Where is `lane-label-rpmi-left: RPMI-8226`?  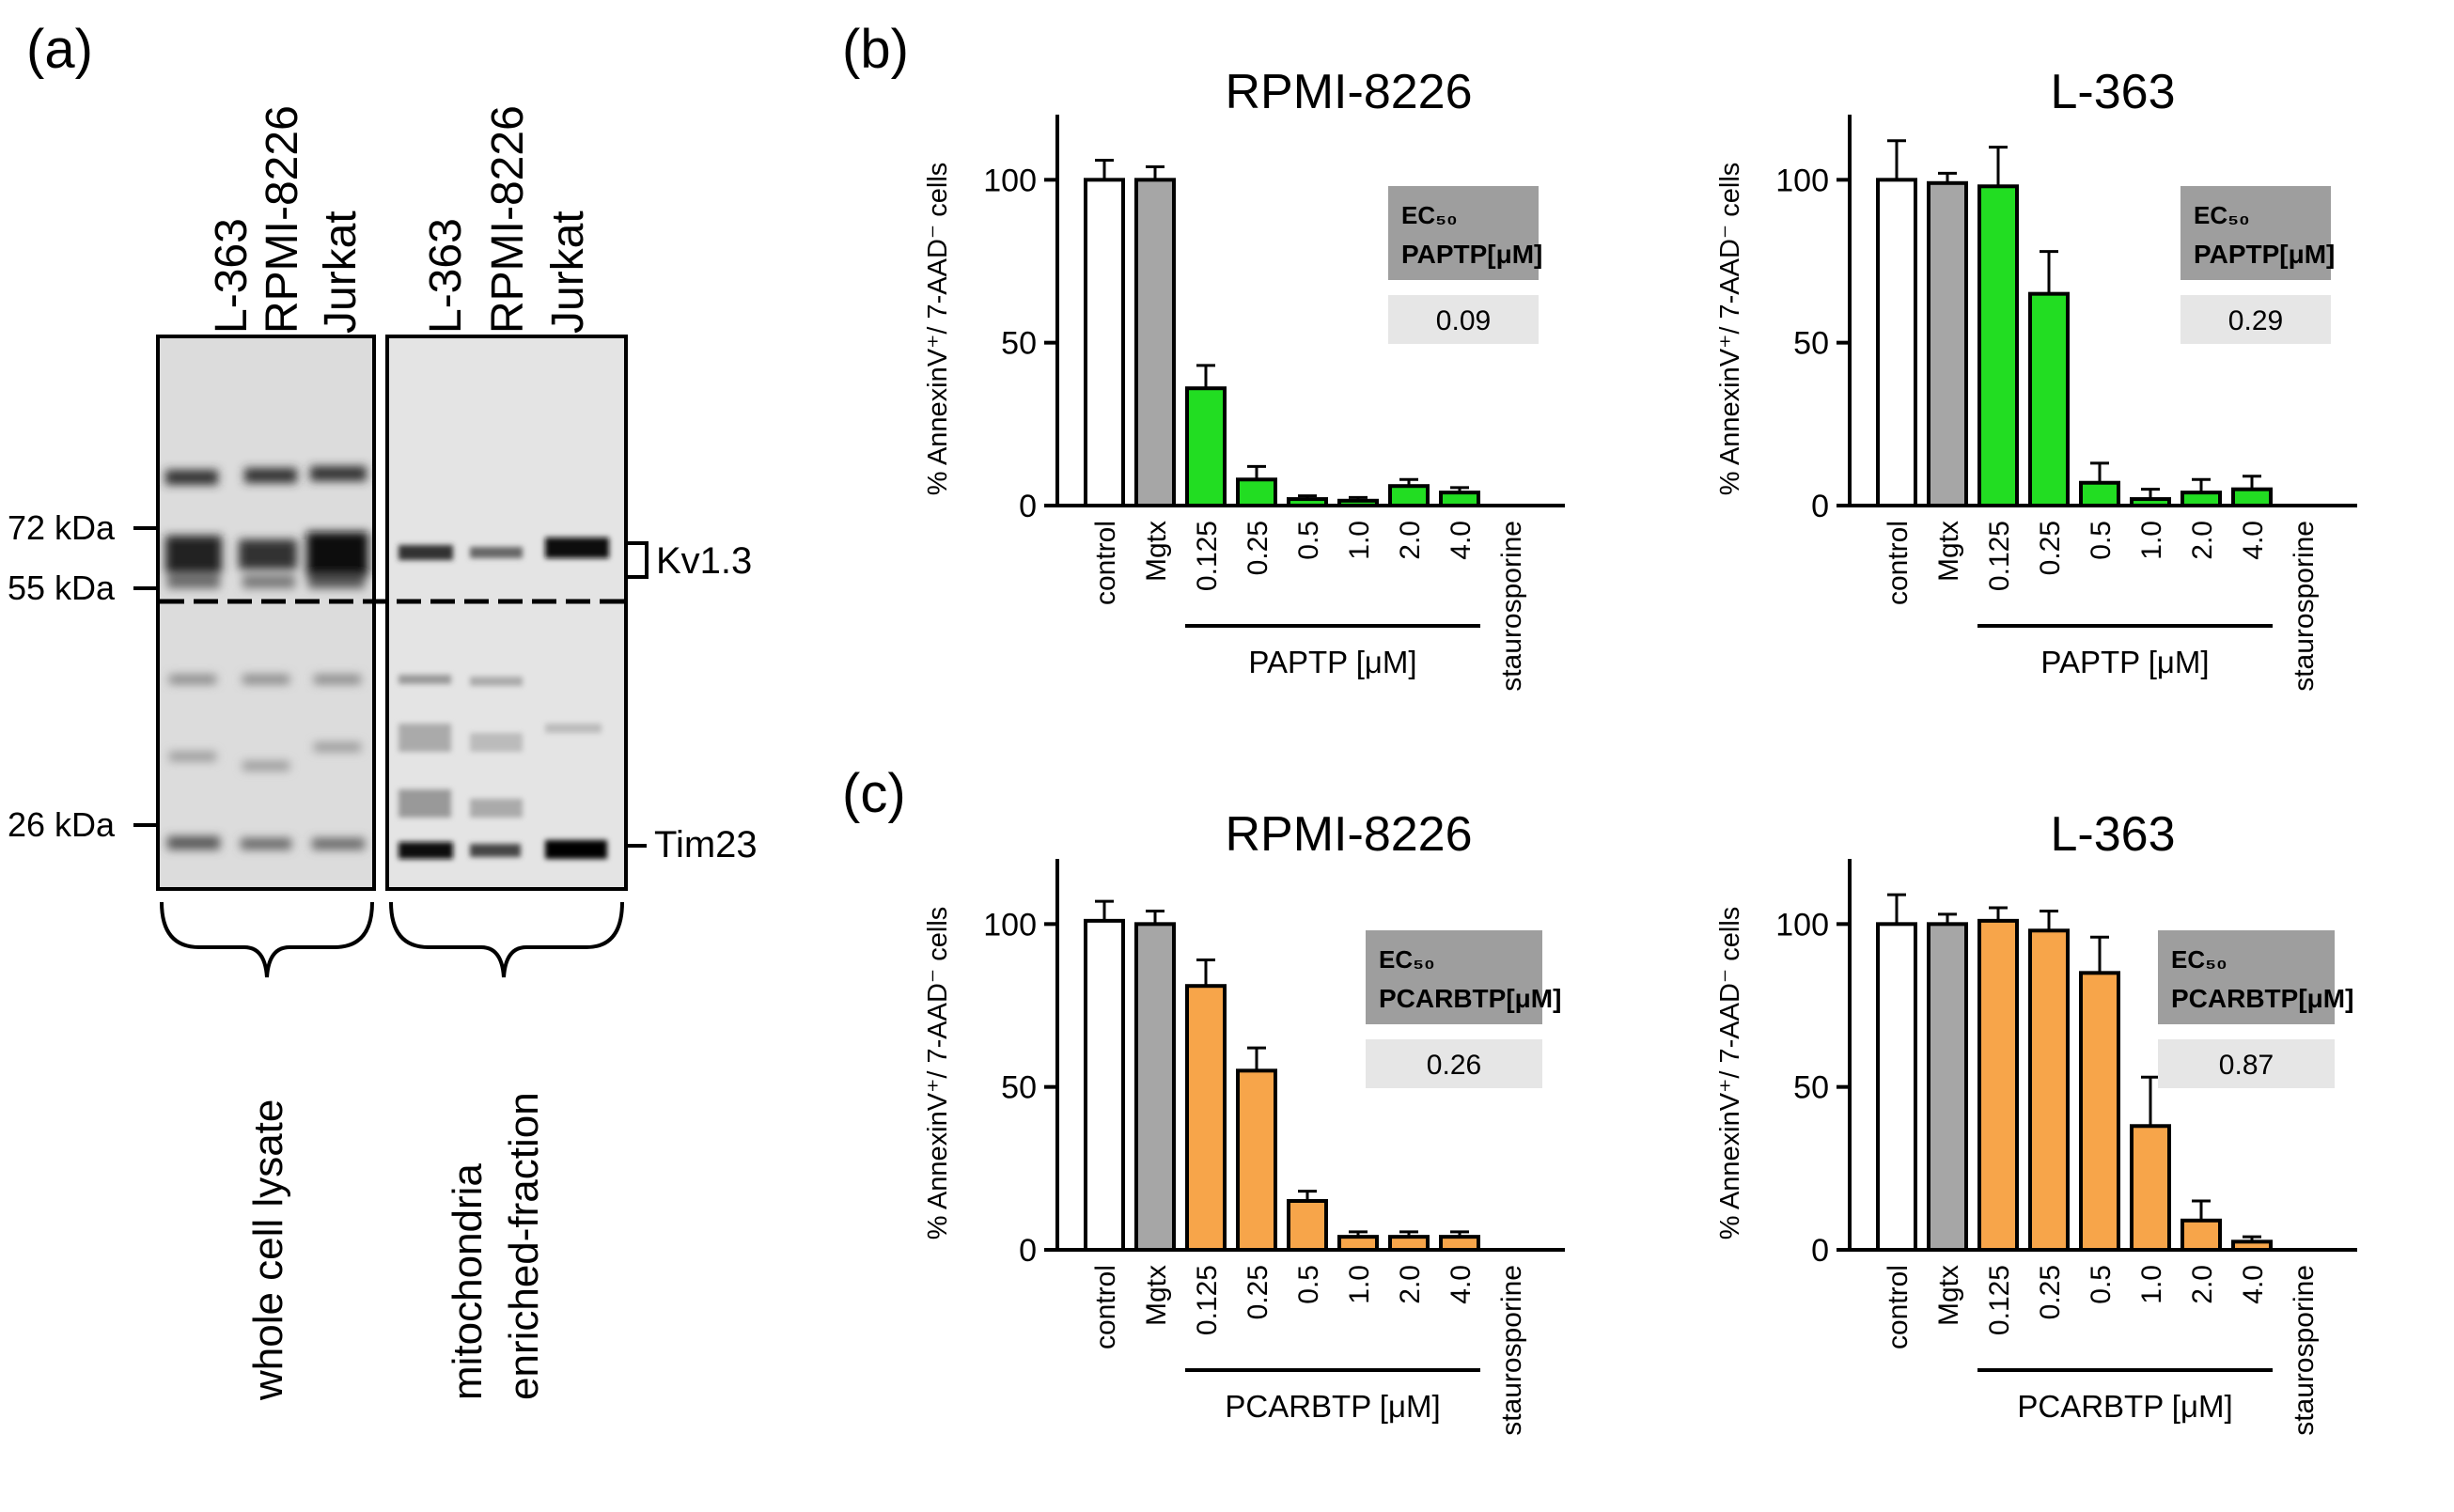 lane-label-rpmi-left: RPMI-8226 is located at coordinates (282, 219).